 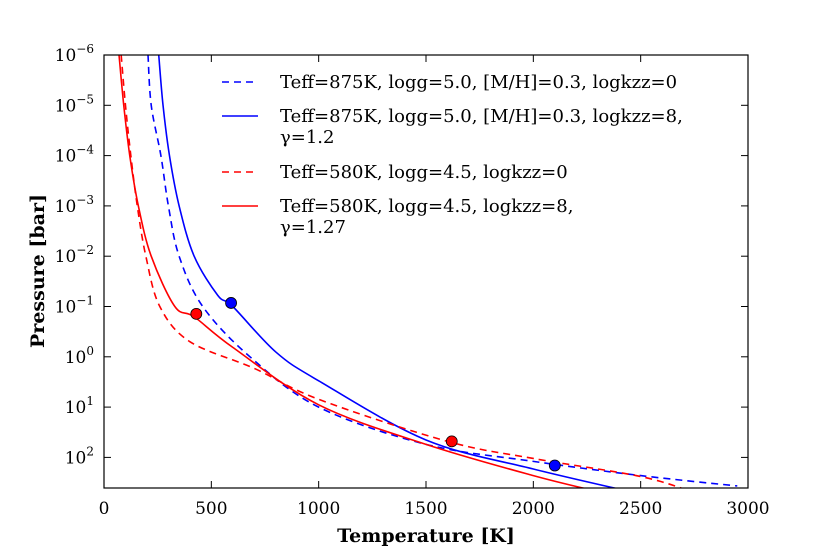 I want to click on x-tick-label: 2000, so click(x=533, y=509).